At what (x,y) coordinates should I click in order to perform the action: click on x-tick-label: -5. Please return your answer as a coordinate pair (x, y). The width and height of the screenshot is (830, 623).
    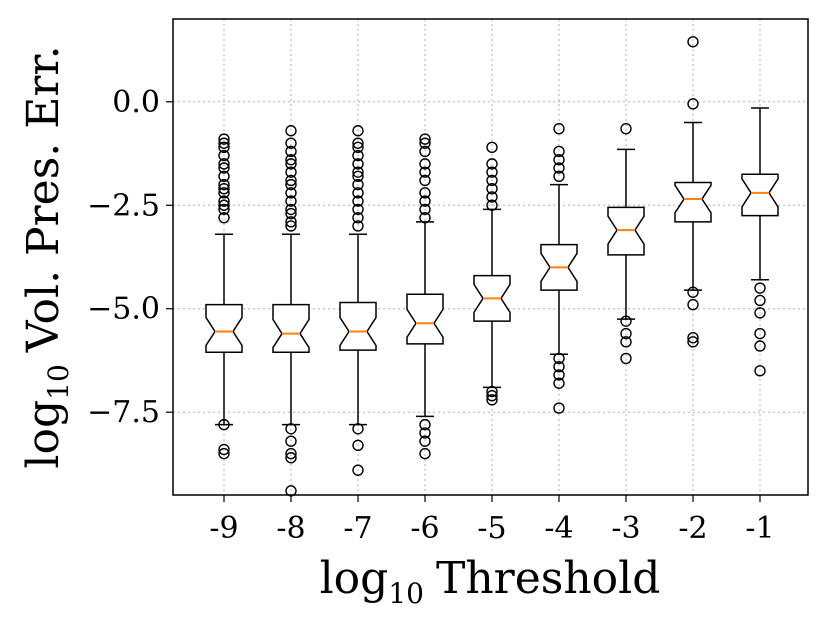
    Looking at the image, I should click on (491, 528).